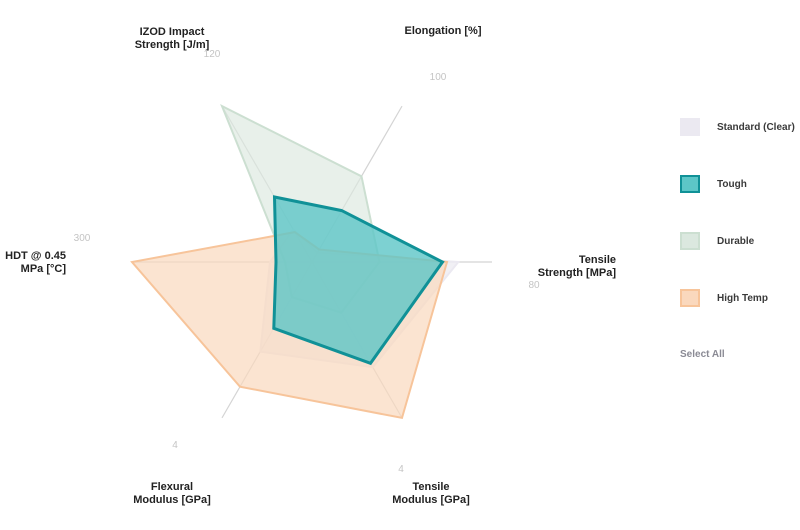 This screenshot has height=530, width=800. What do you see at coordinates (690, 127) in the screenshot?
I see `legend-swatch-standard-clear` at bounding box center [690, 127].